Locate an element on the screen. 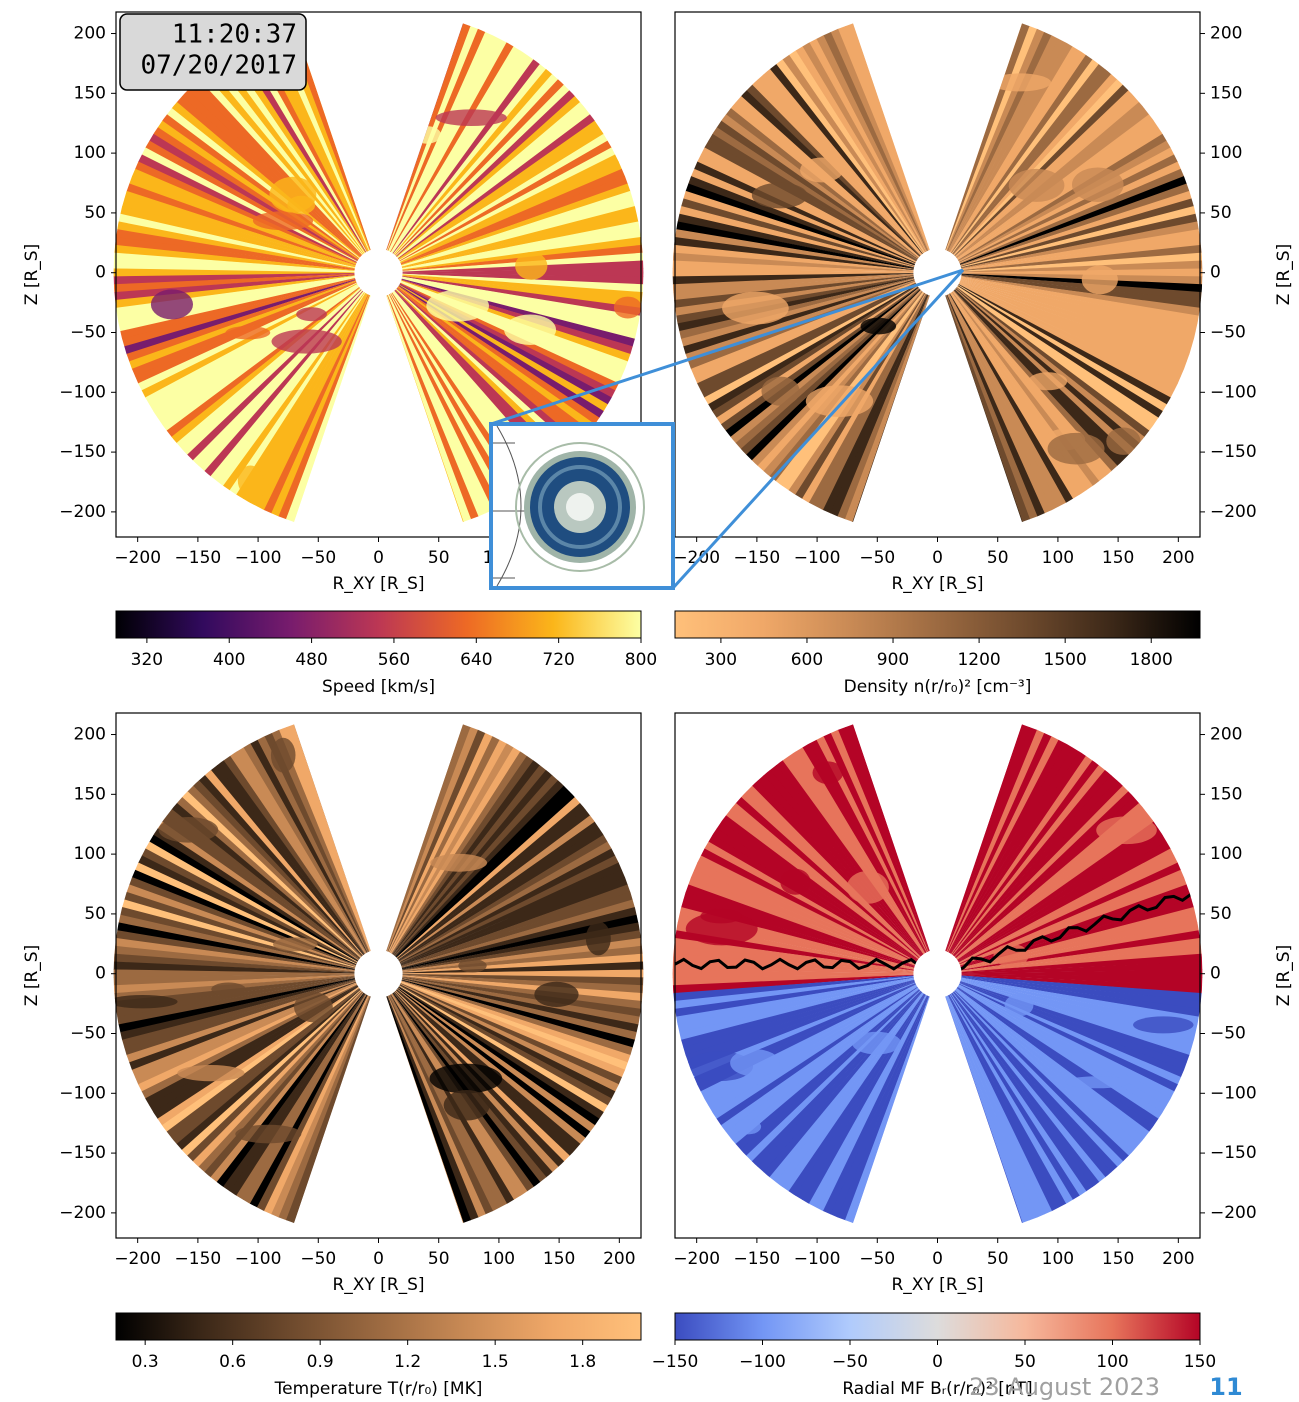  field is located at coordinates (378, 273).